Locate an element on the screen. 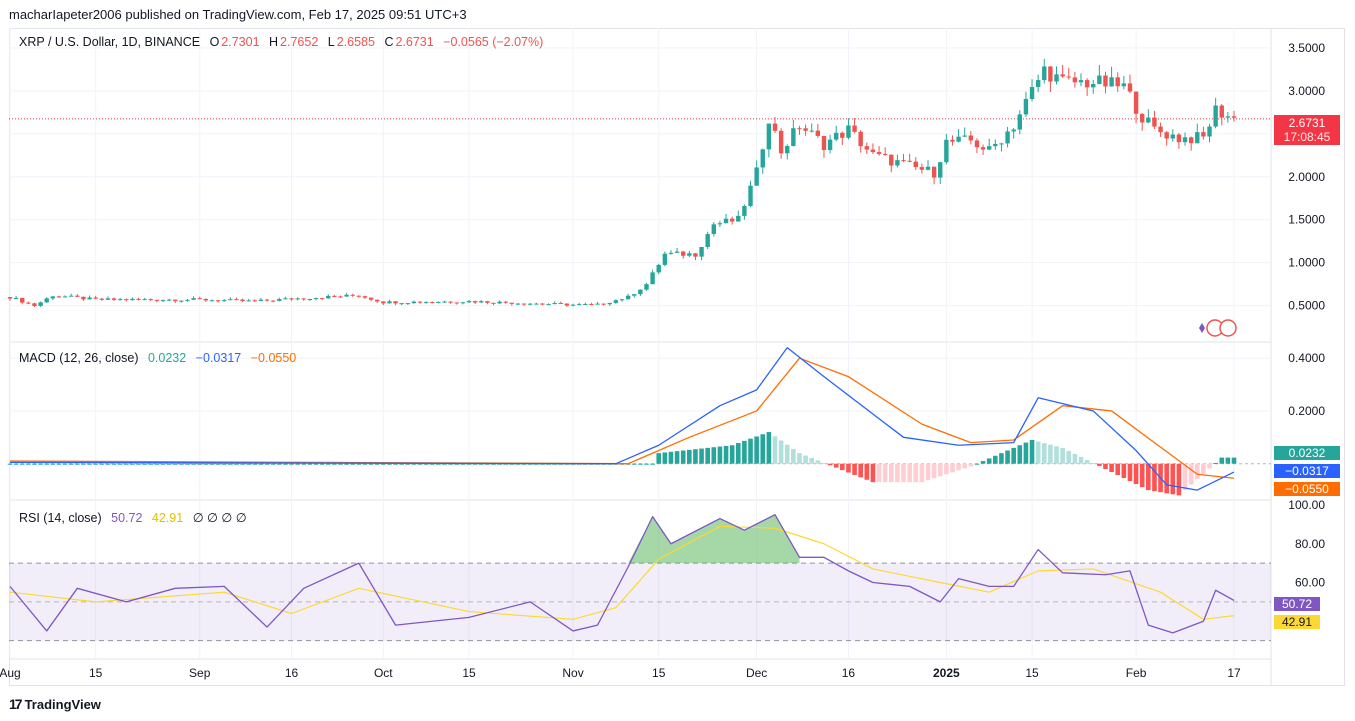 The width and height of the screenshot is (1355, 721). rsi-title: RSI (14, close) is located at coordinates (60, 518).